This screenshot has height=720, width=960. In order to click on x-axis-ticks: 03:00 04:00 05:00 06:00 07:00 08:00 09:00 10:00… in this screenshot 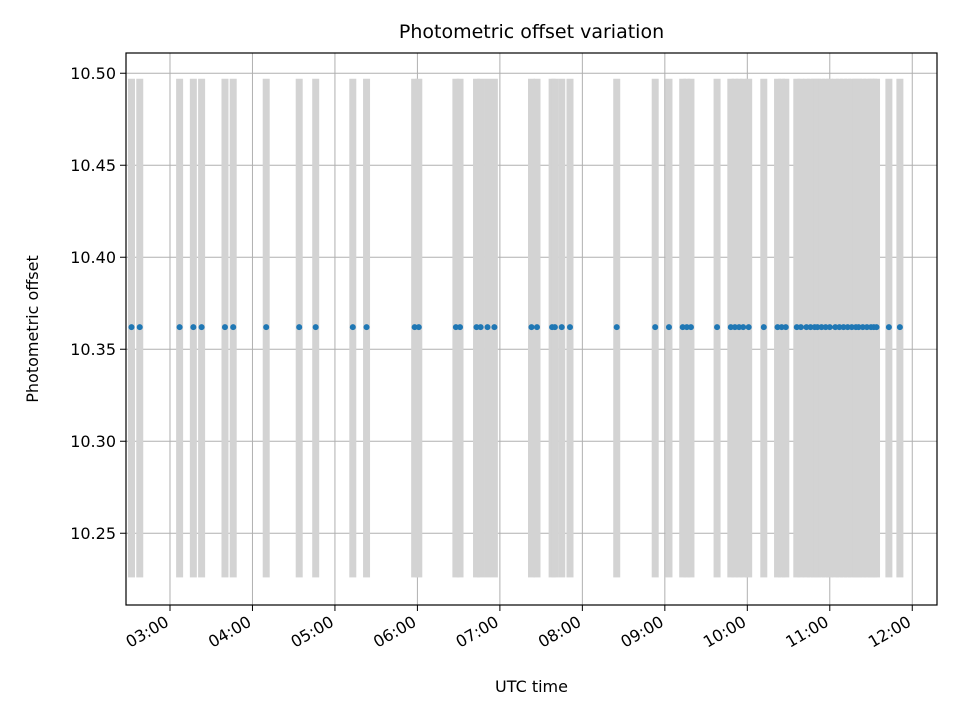, I will do `click(518, 628)`.